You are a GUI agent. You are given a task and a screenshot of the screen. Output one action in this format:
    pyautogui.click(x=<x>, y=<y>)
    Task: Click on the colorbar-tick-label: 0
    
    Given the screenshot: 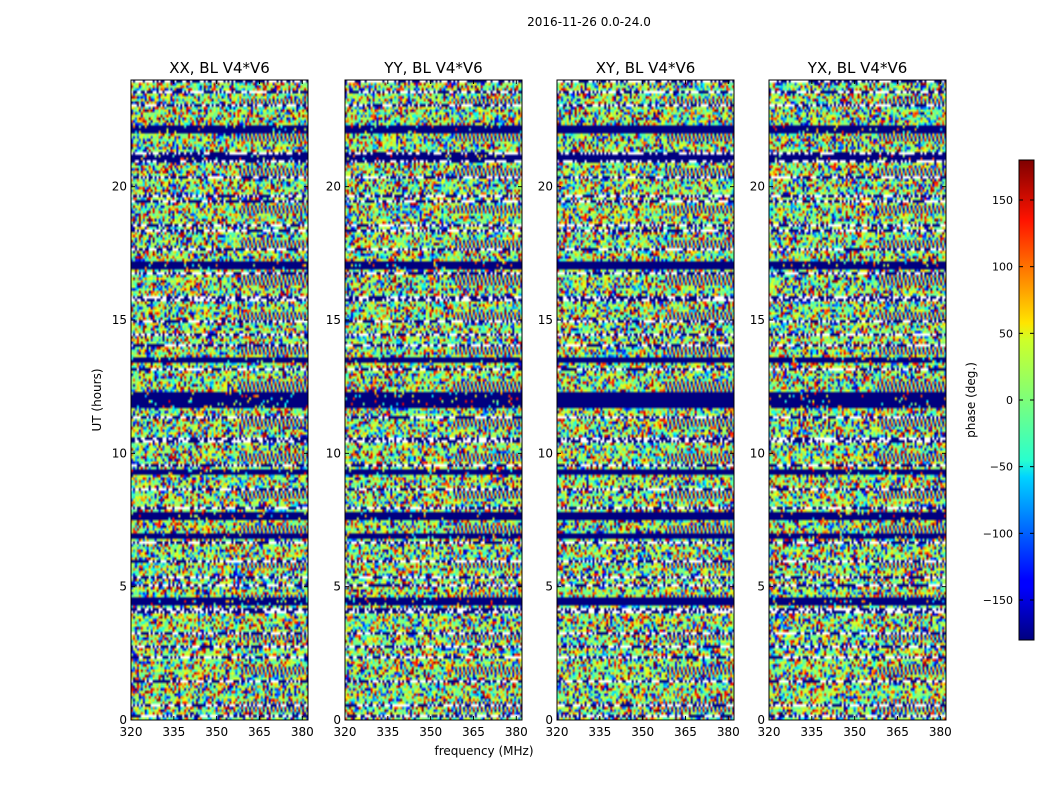 What is the action you would take?
    pyautogui.click(x=1009, y=400)
    